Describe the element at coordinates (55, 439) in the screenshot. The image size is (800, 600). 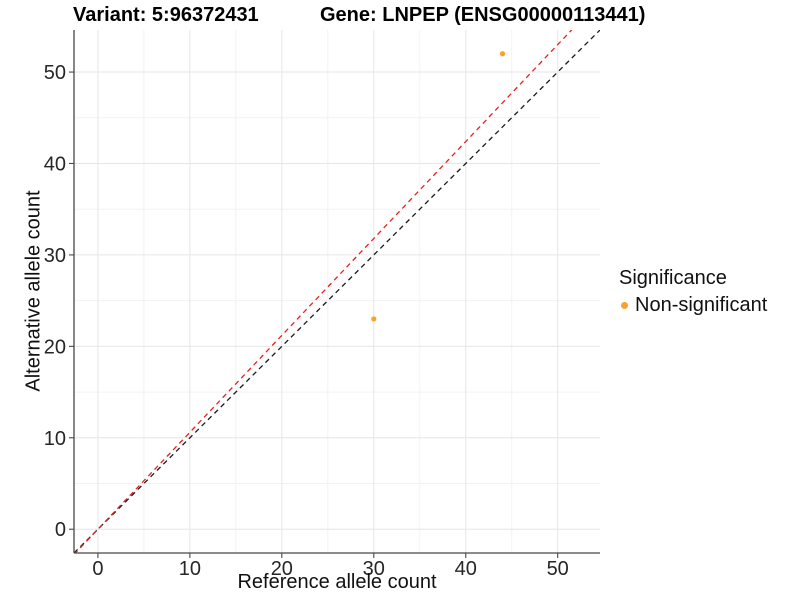
I see `y-tick-label: 10` at that location.